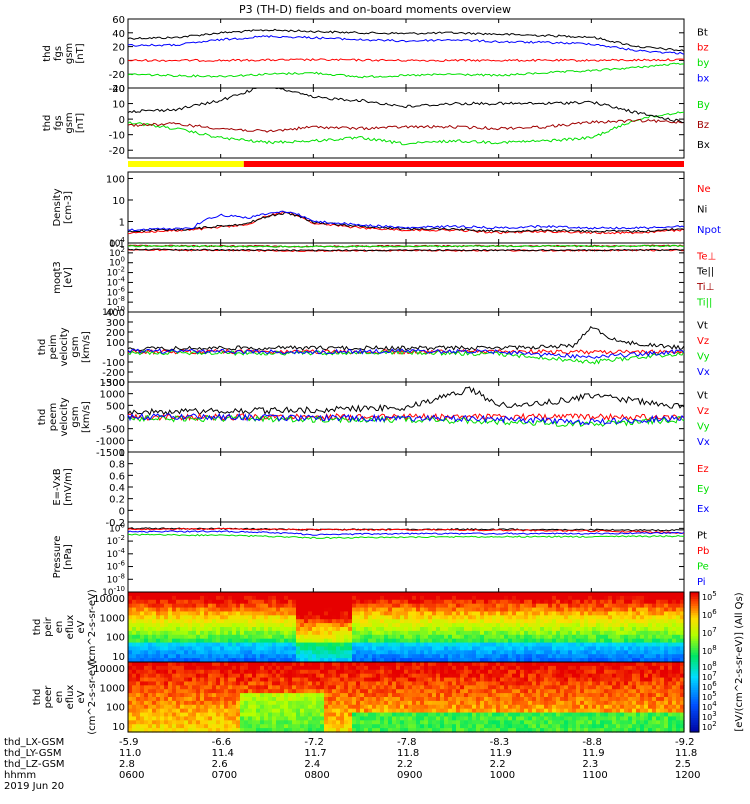 This screenshot has height=804, width=750. I want to click on legend-Pe: Pe, so click(703, 567).